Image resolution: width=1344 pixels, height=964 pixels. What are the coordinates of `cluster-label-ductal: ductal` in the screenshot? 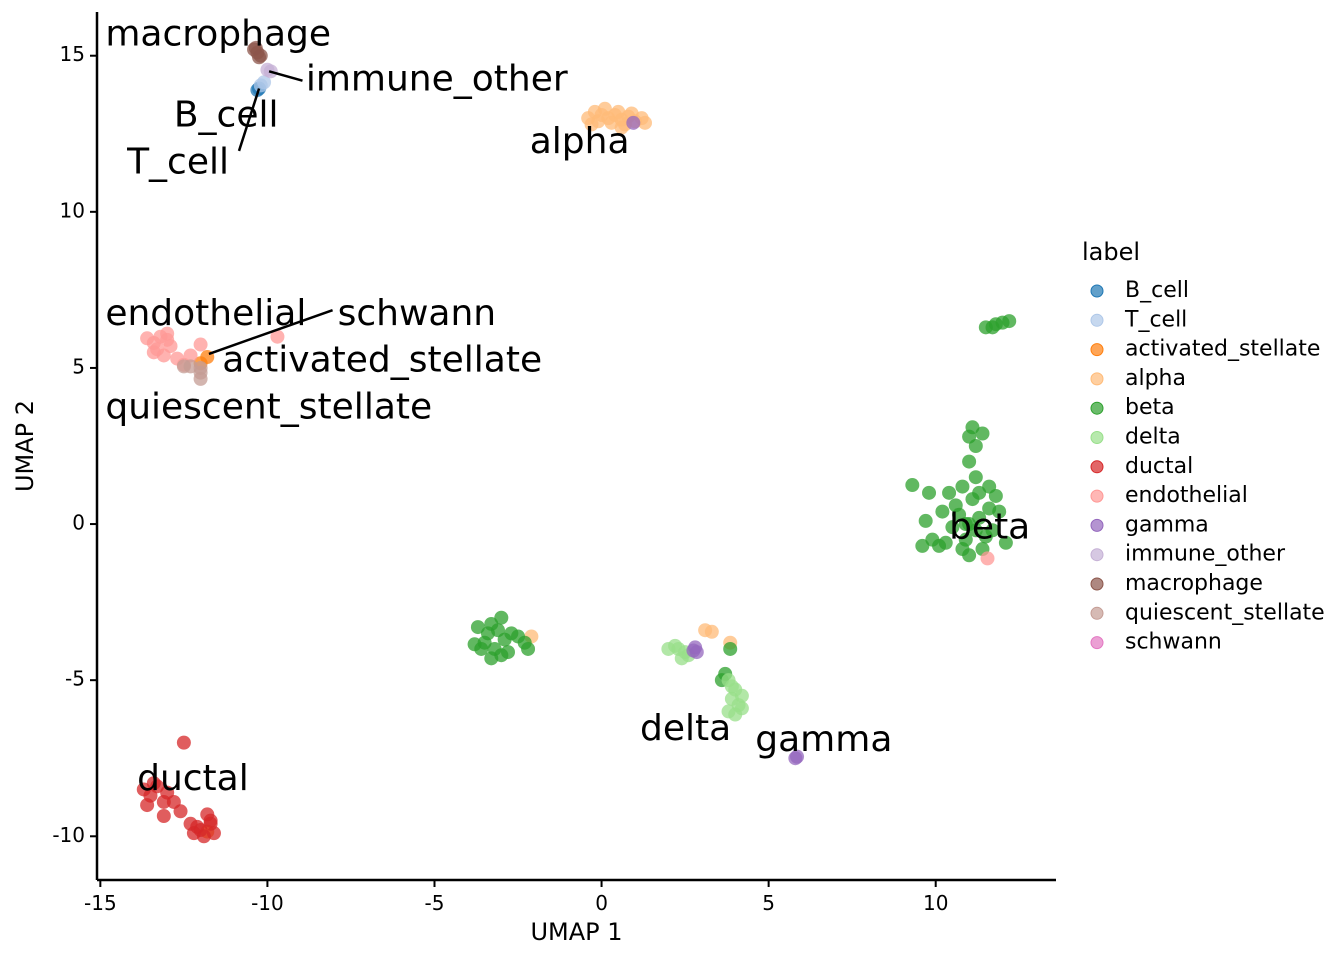 It's located at (193, 778).